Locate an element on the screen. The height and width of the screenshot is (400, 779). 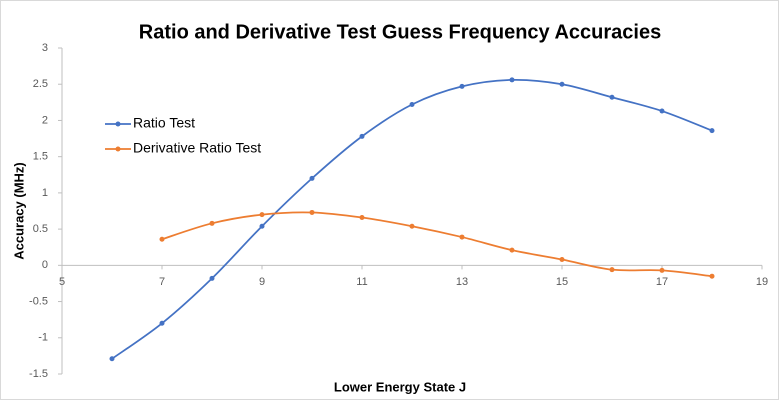
x-tick-label: 15 is located at coordinates (562, 282).